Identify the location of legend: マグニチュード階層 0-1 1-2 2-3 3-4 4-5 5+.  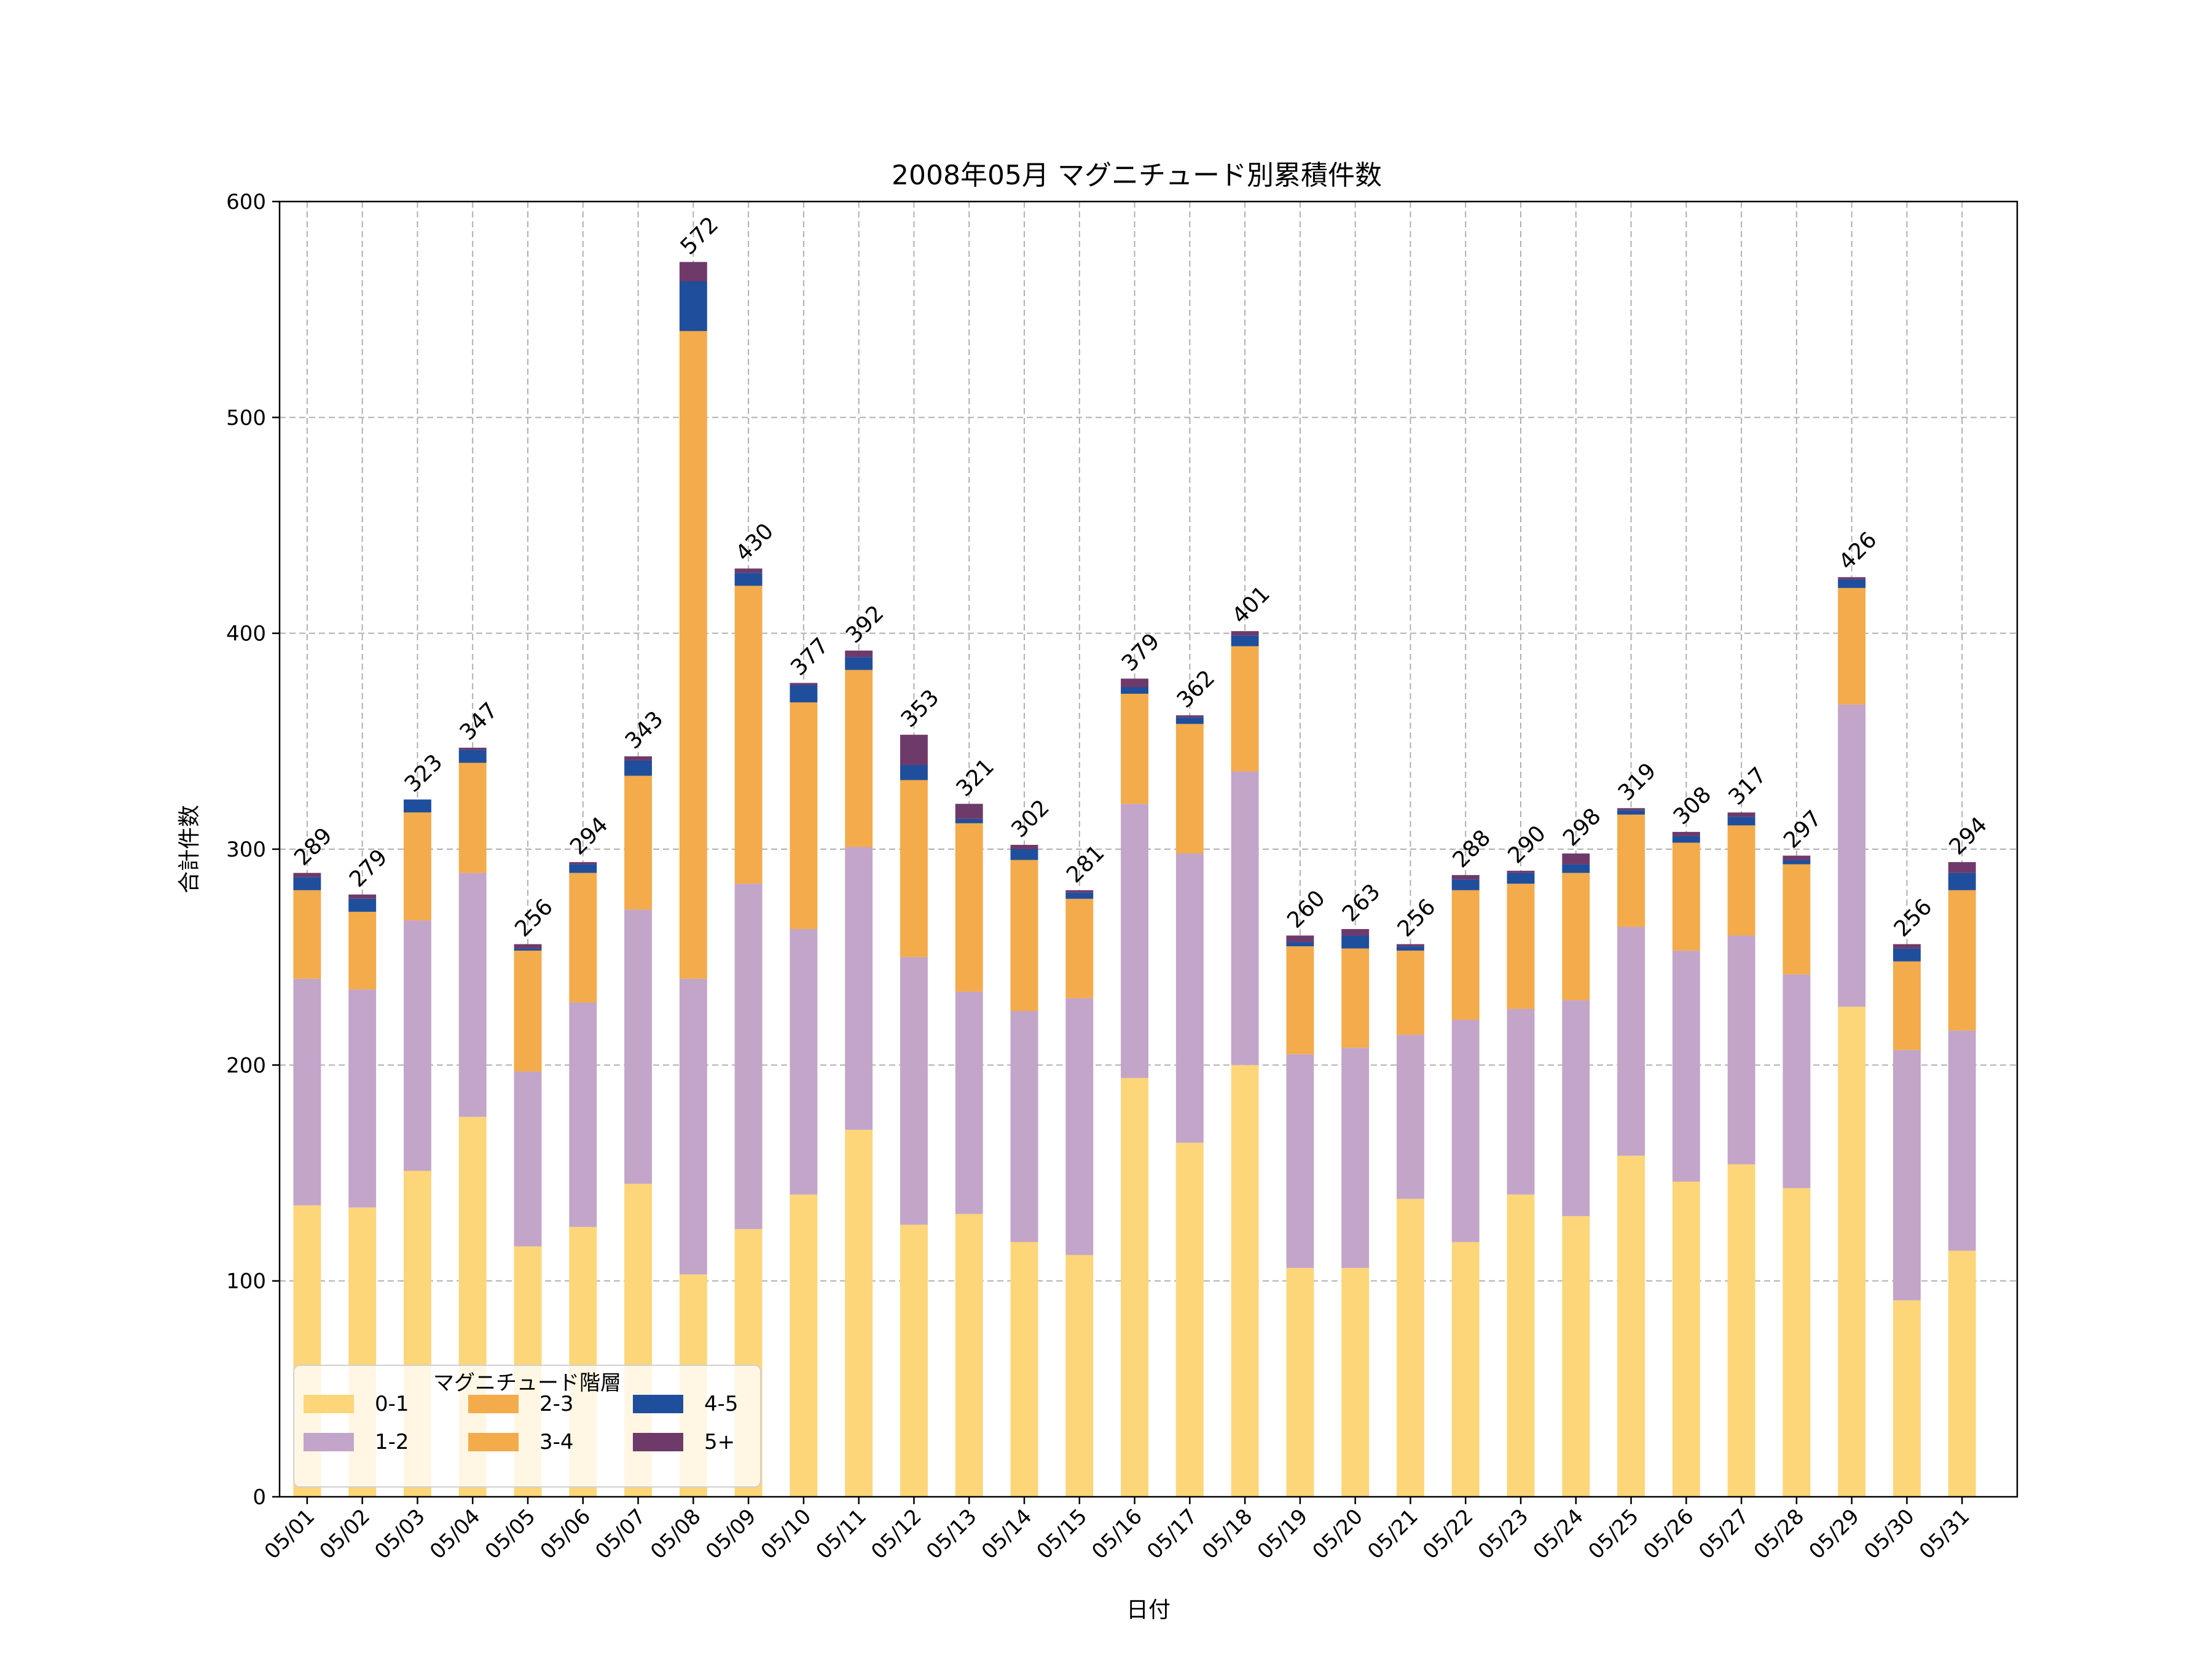
(527, 1426).